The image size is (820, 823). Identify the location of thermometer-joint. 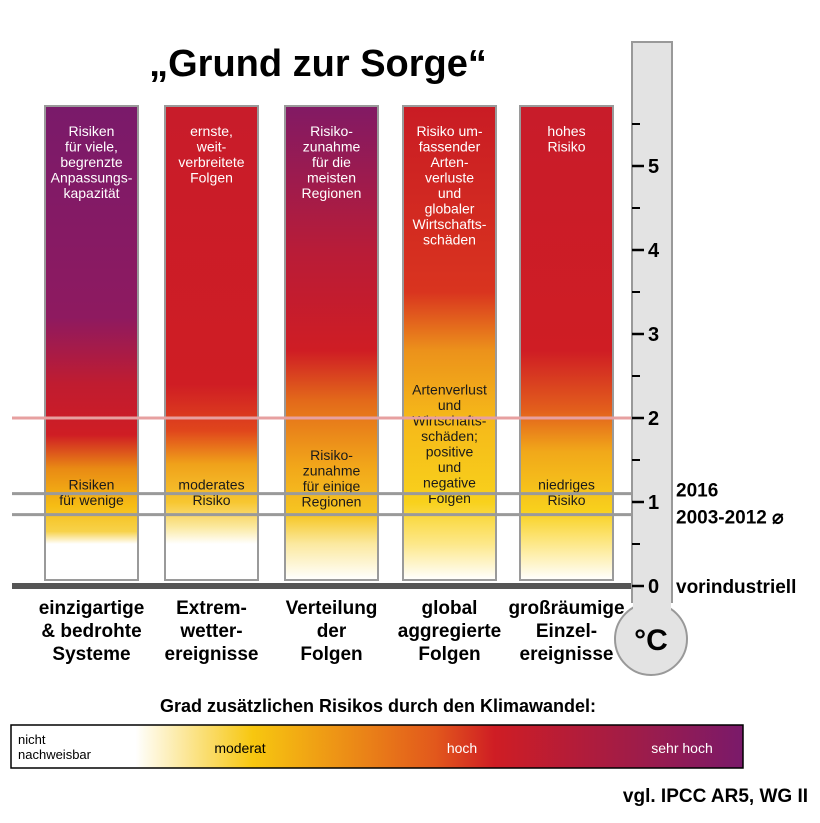
(652, 600).